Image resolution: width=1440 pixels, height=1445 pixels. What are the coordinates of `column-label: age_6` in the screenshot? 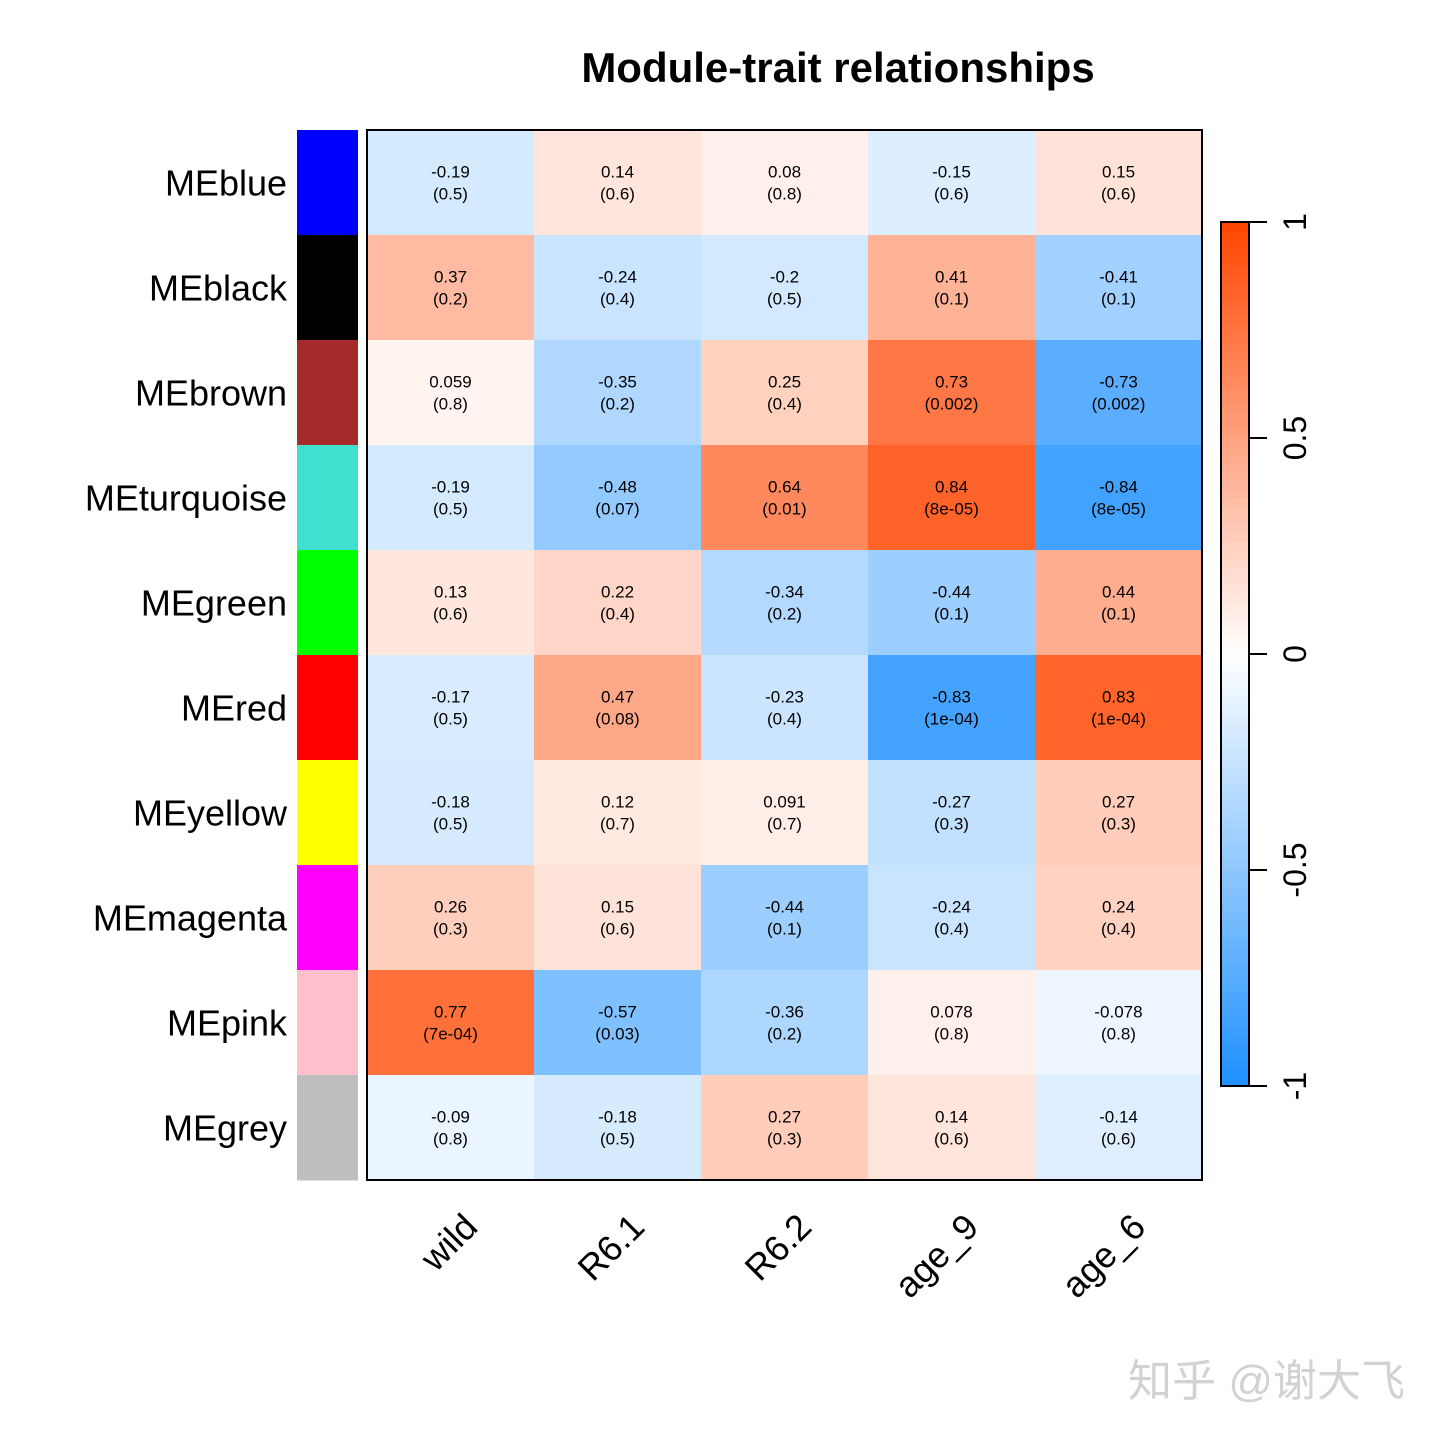 It's located at (1103, 1256).